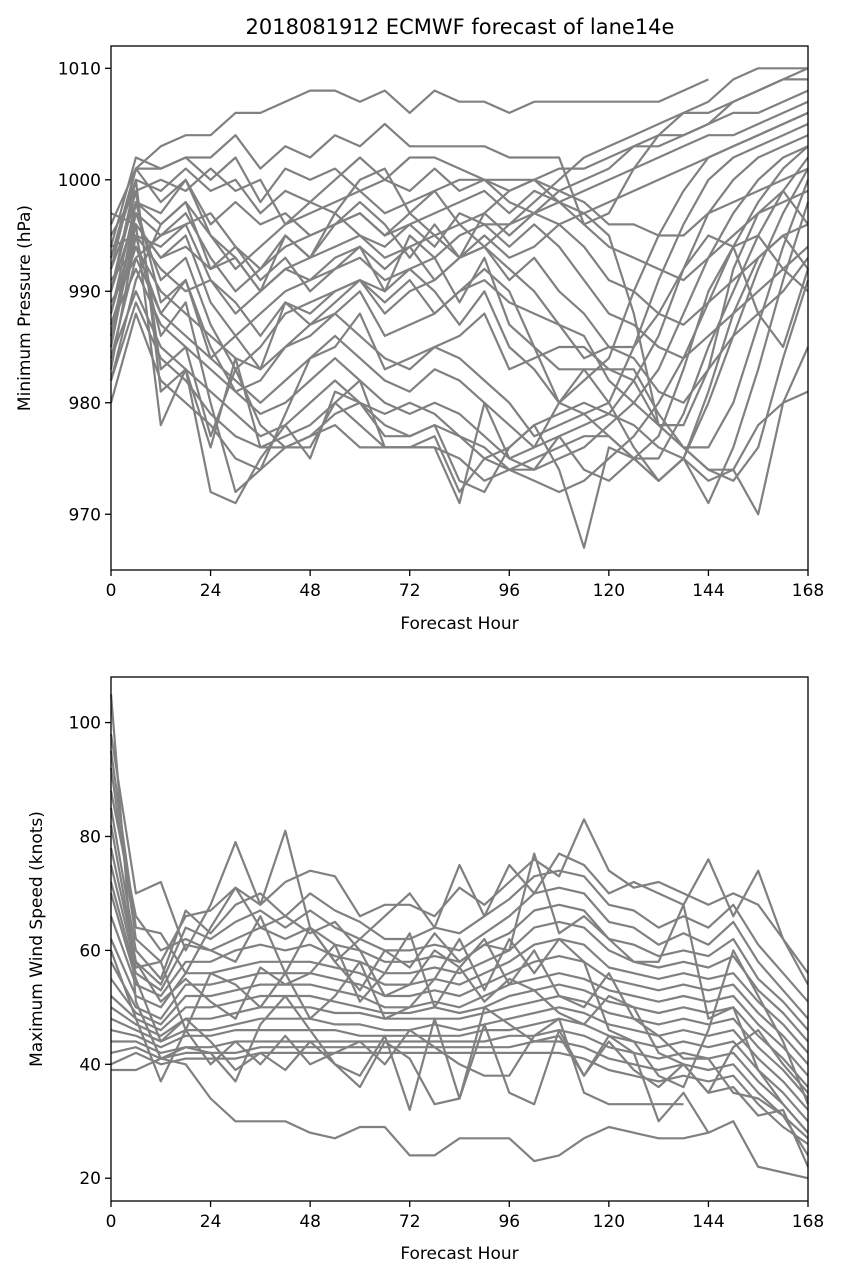 The height and width of the screenshot is (1279, 843). I want to click on wind-x-tick-label: 96, so click(509, 1222).